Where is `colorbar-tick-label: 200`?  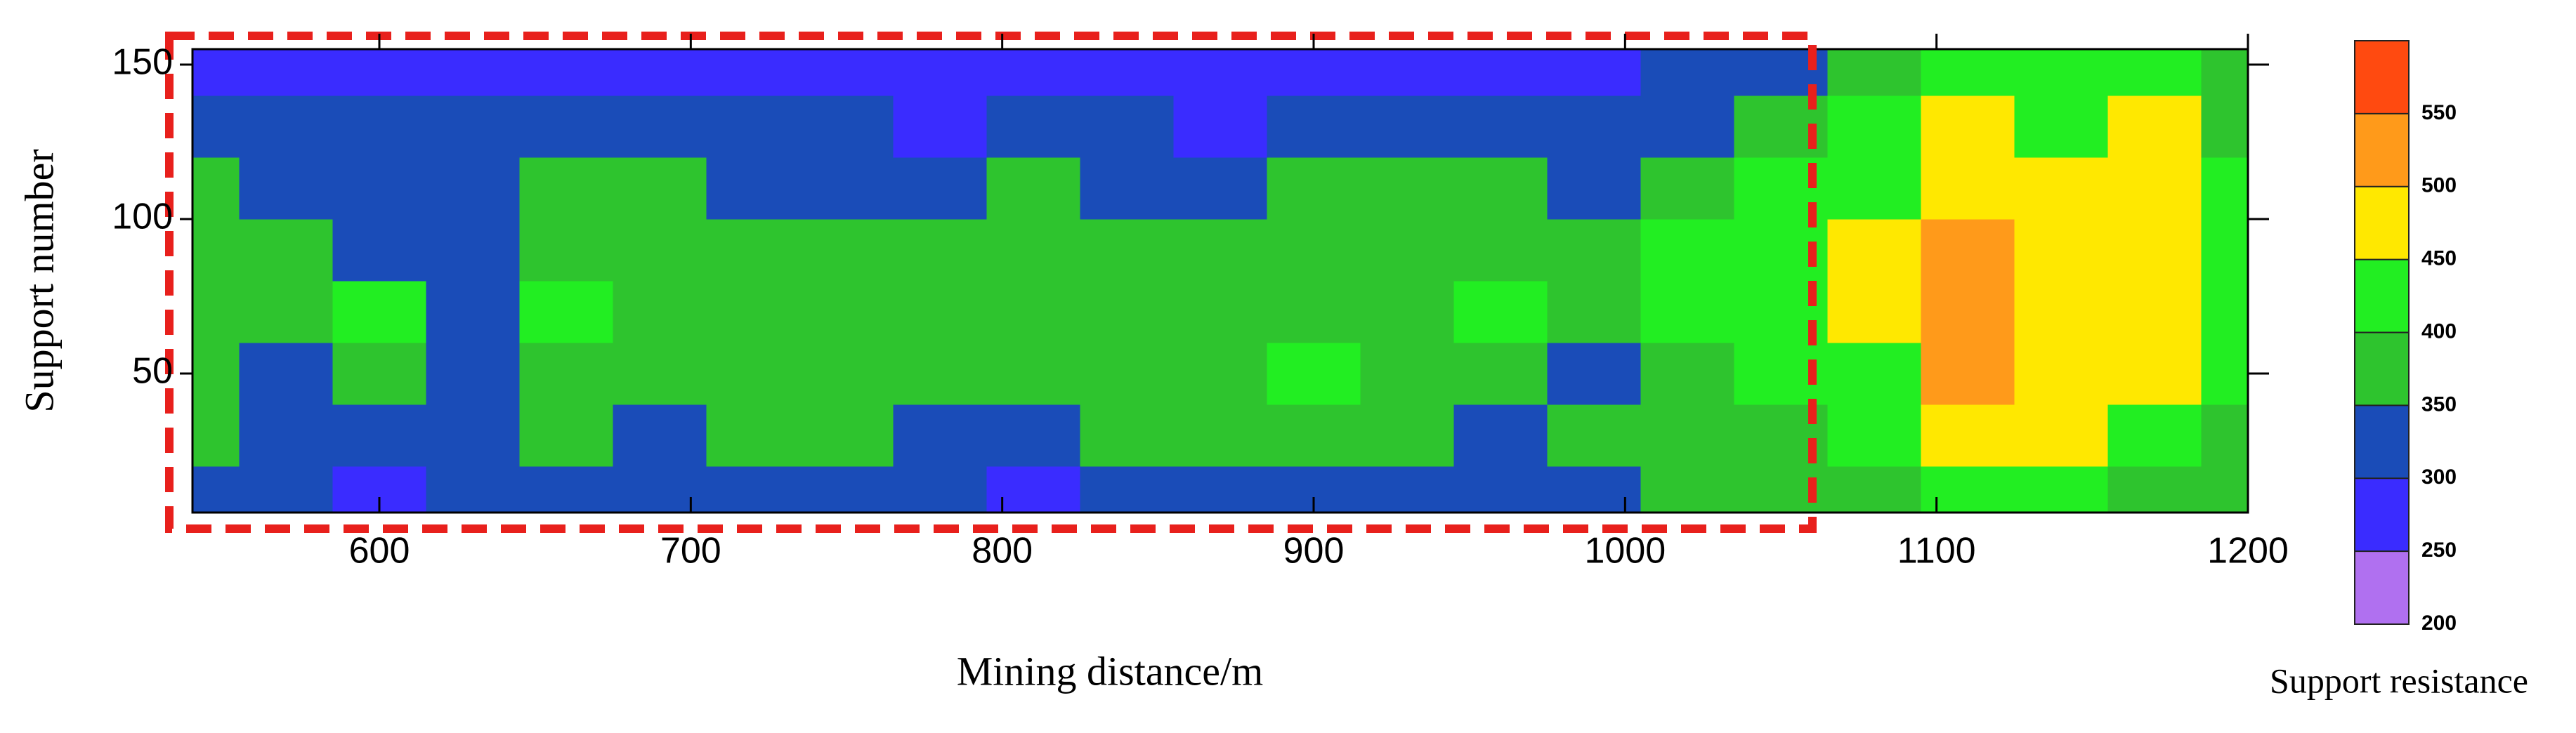 colorbar-tick-label: 200 is located at coordinates (2439, 624).